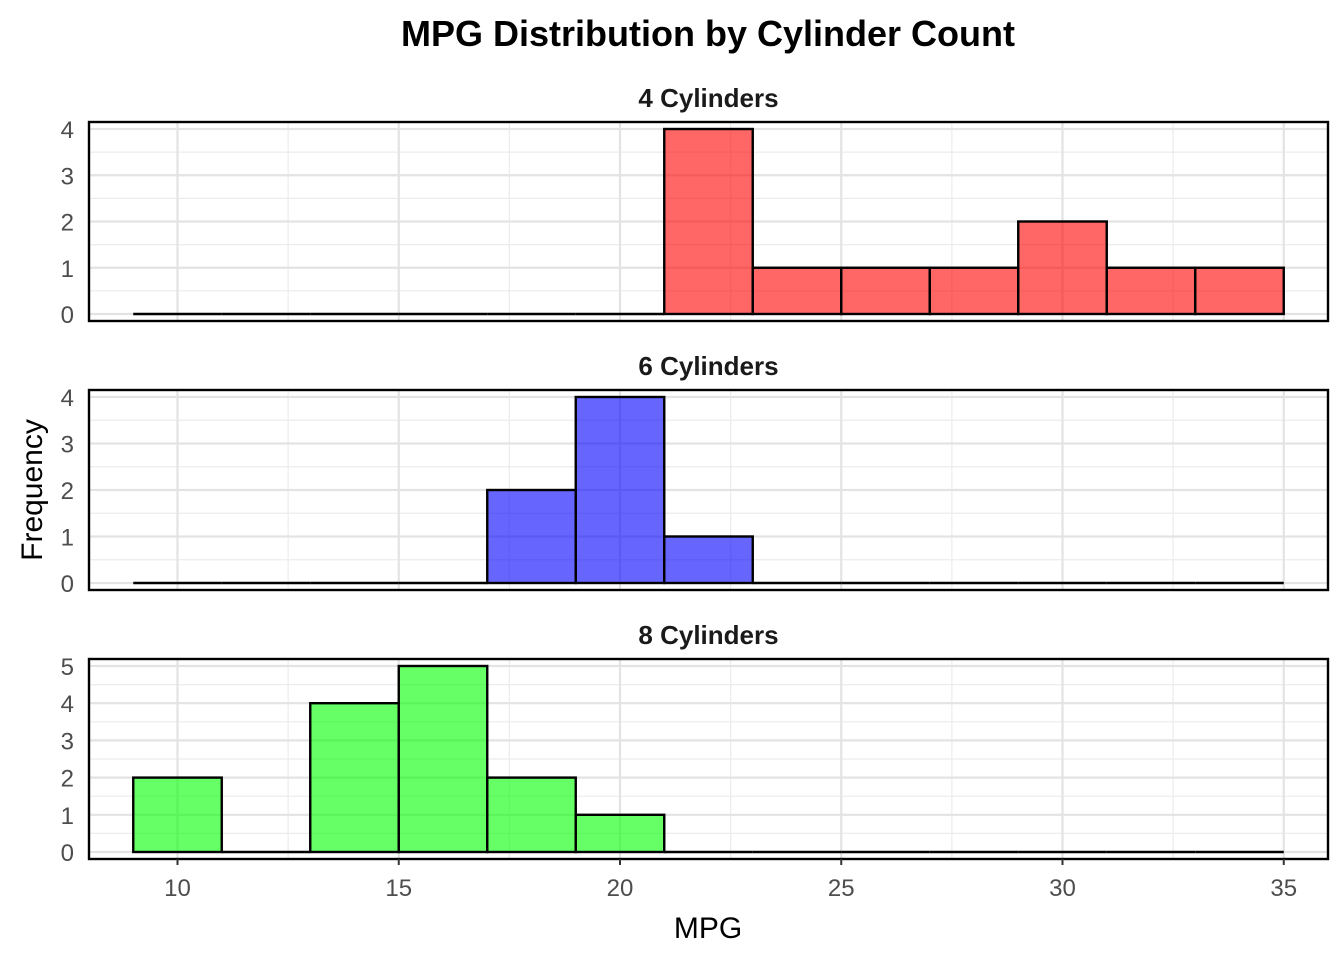  Describe the element at coordinates (708, 928) in the screenshot. I see `x-axis-title: MPG` at that location.